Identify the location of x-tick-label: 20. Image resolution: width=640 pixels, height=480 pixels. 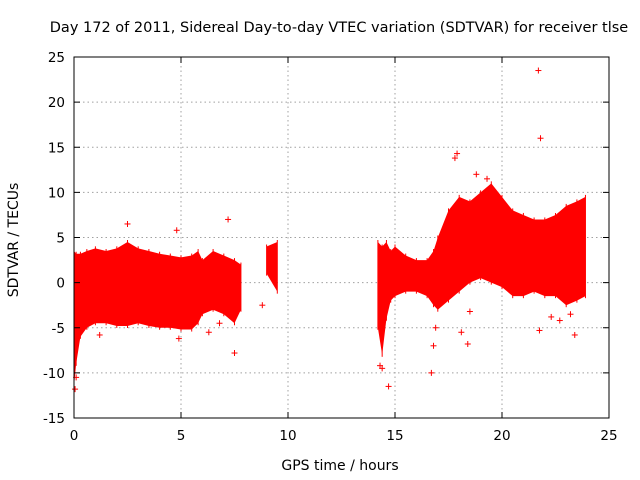
(501, 436).